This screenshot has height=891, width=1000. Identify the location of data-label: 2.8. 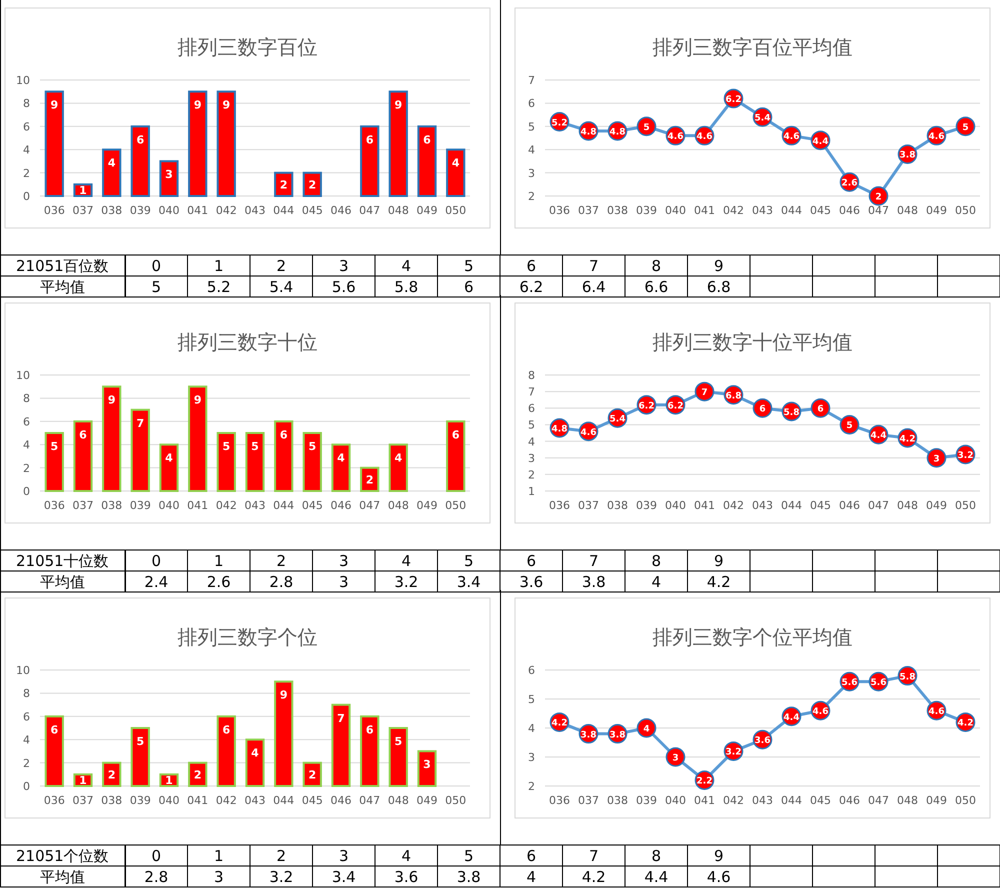
(156, 877).